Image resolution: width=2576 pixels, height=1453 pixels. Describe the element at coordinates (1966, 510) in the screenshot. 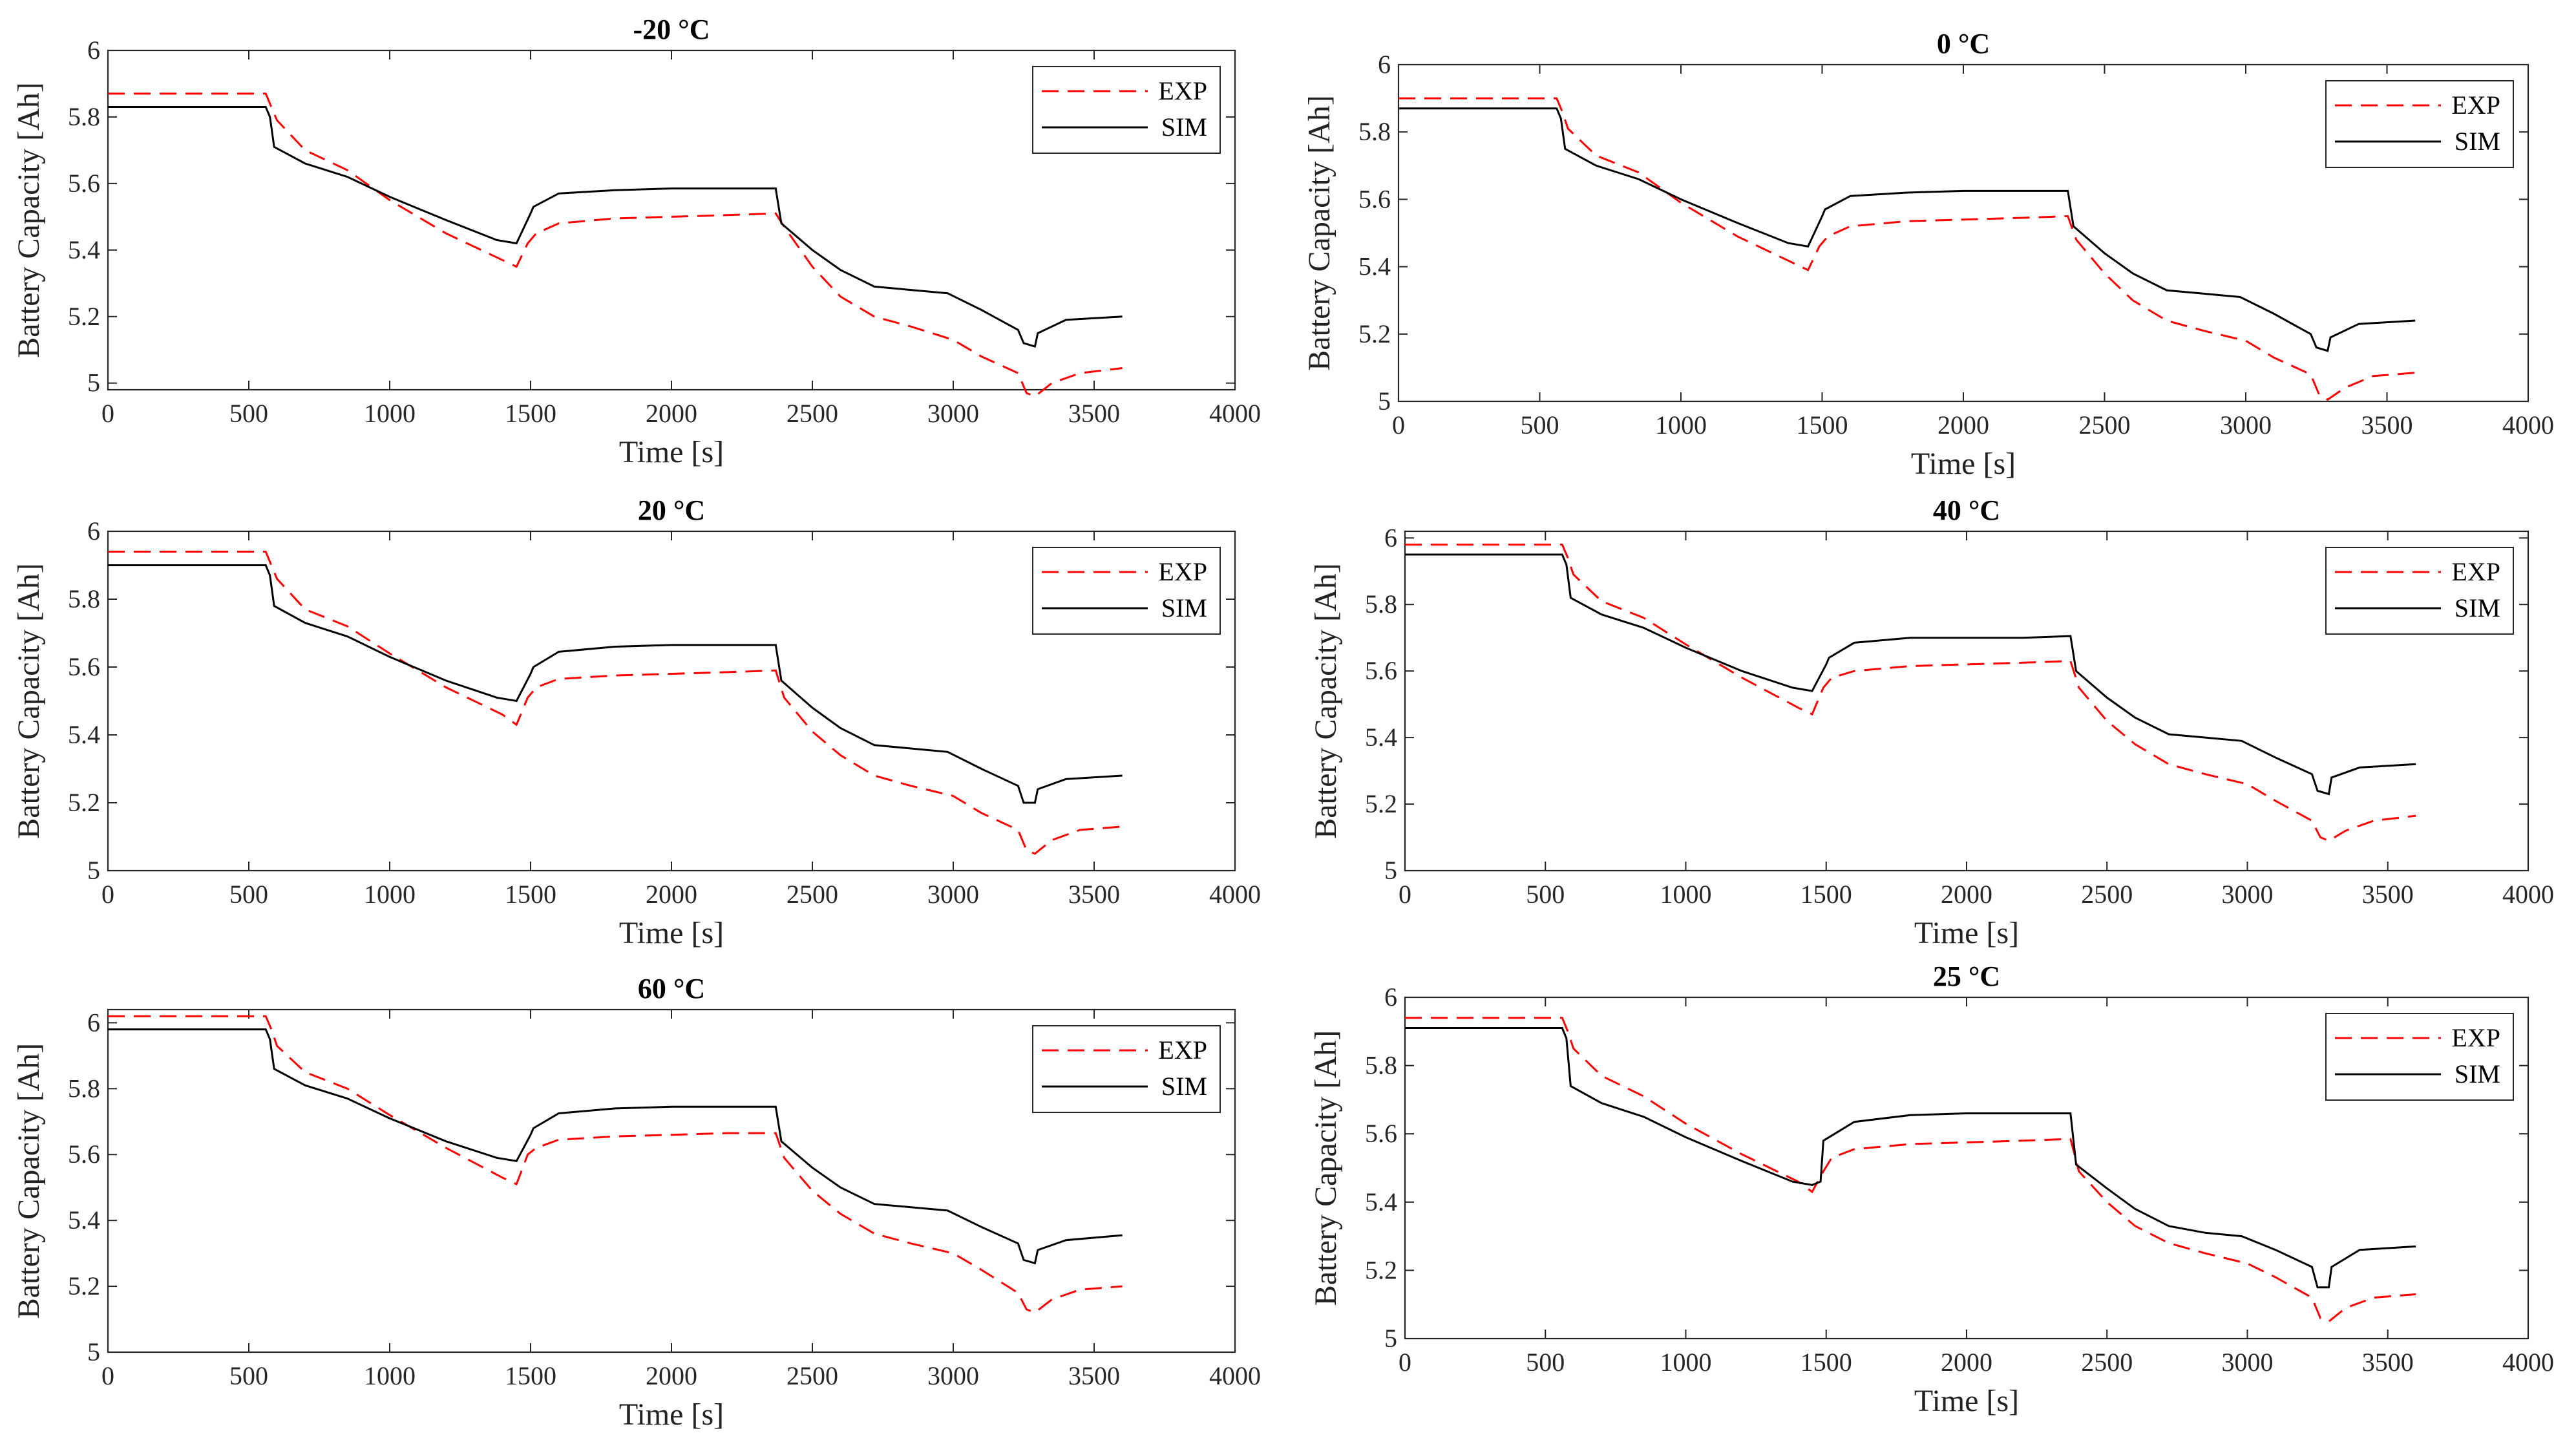

I see `chart-title: 40 °C` at that location.